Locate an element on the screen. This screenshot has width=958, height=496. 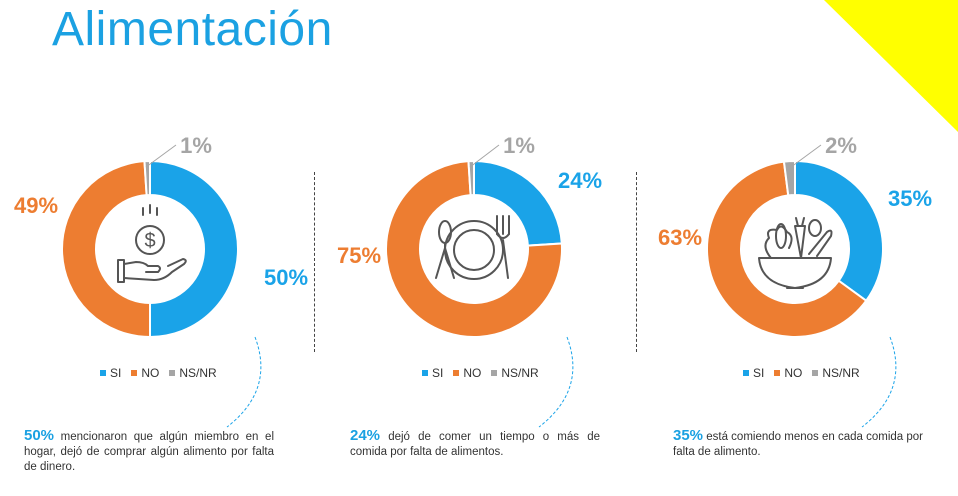
donut-chart-3: 35% 63% 2% is located at coordinates (795, 235).